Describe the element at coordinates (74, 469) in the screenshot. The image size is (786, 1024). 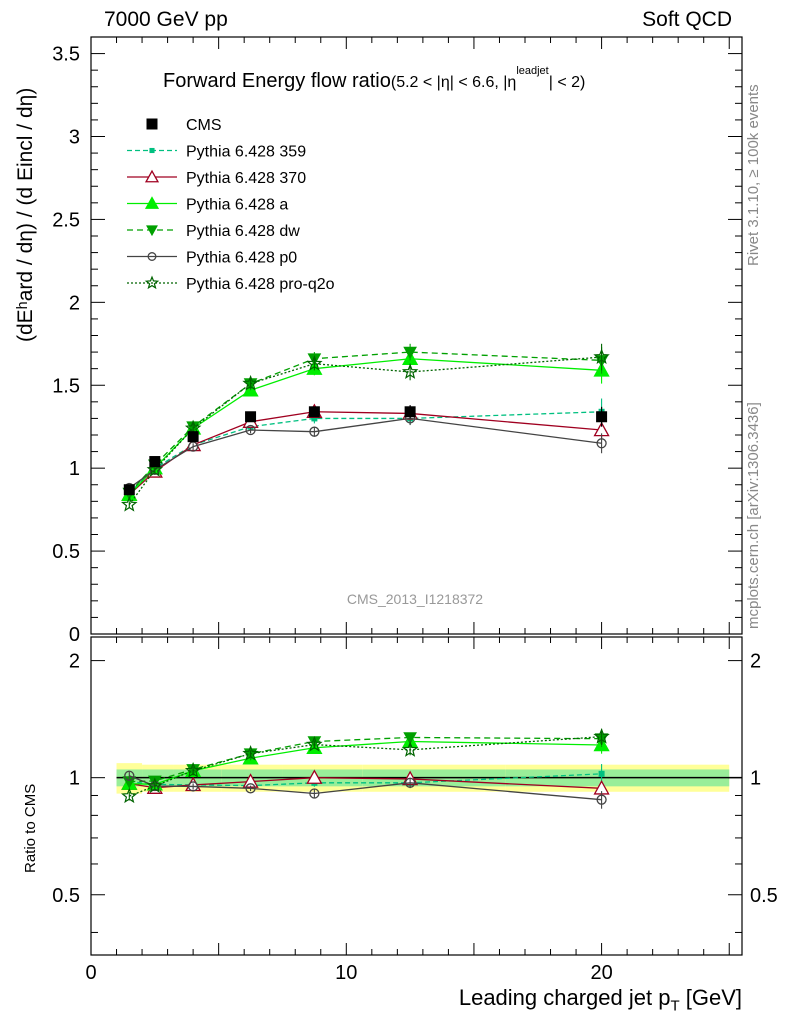
I see `y-tick-label-main: 1` at that location.